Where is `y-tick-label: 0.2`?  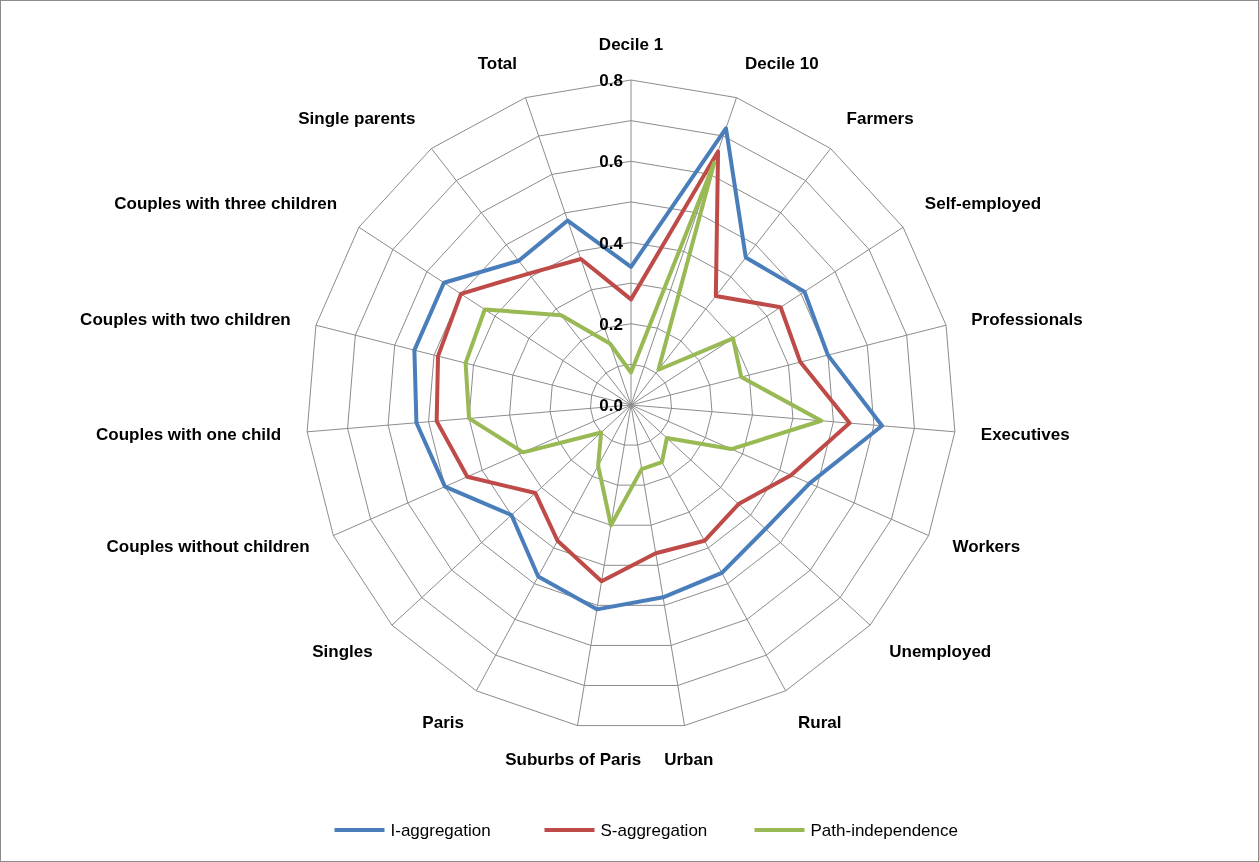 y-tick-label: 0.2 is located at coordinates (611, 324).